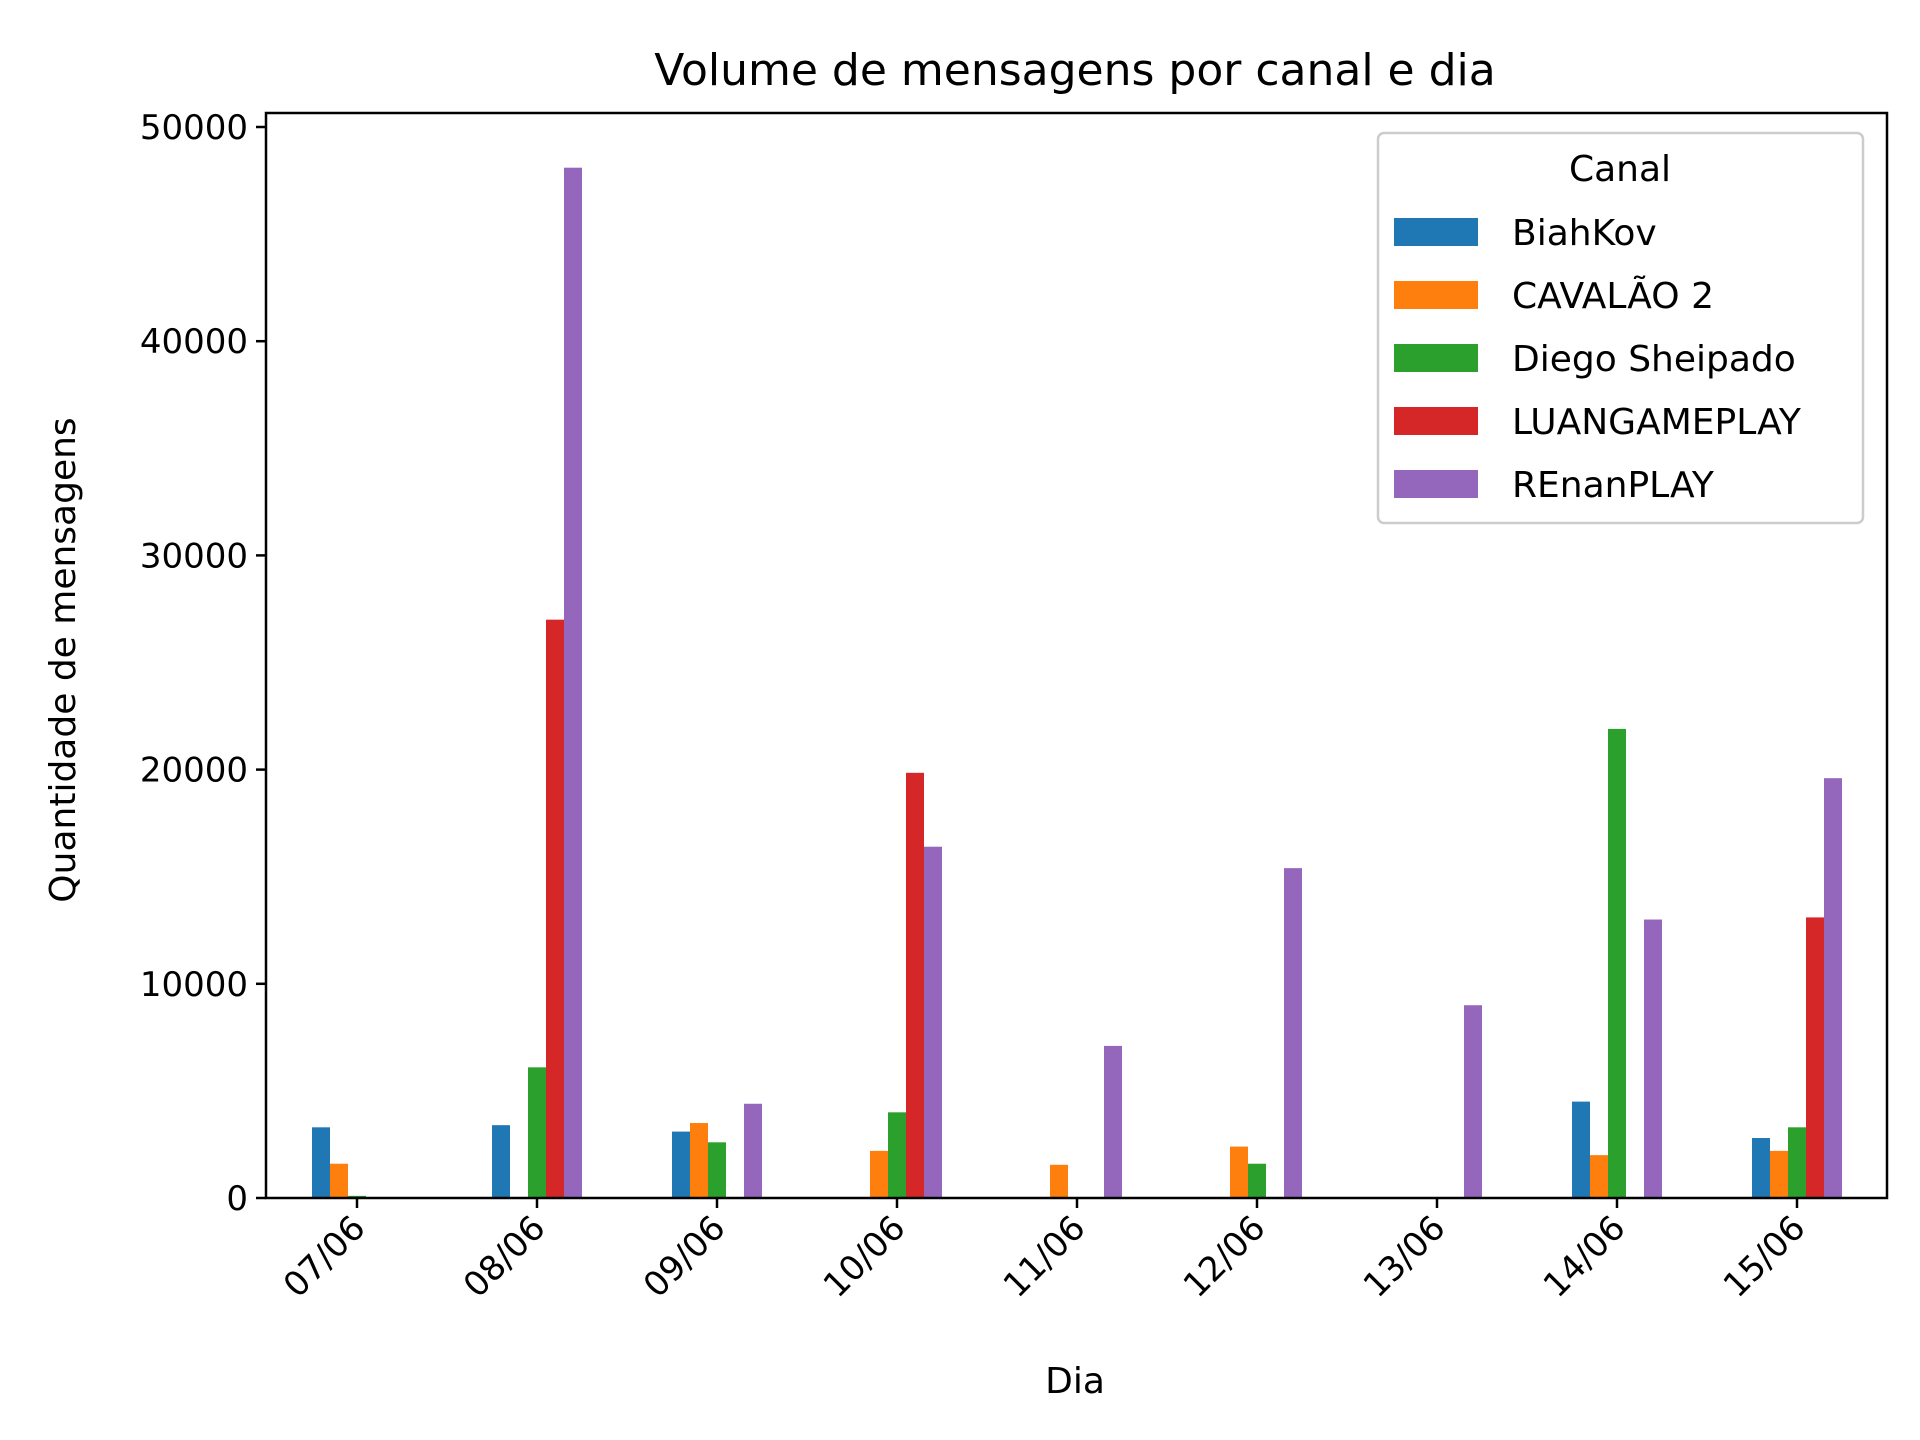 This screenshot has width=1920, height=1440. I want to click on legend-label: Diego Sheipado, so click(1654, 359).